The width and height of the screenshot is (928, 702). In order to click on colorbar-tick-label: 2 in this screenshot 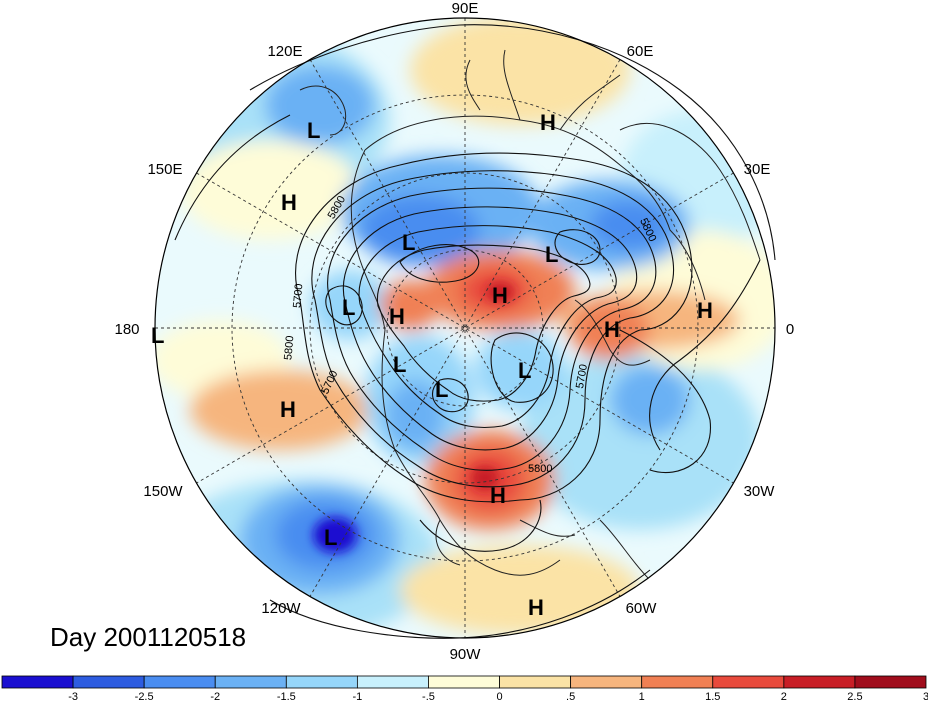, I will do `click(784, 696)`.